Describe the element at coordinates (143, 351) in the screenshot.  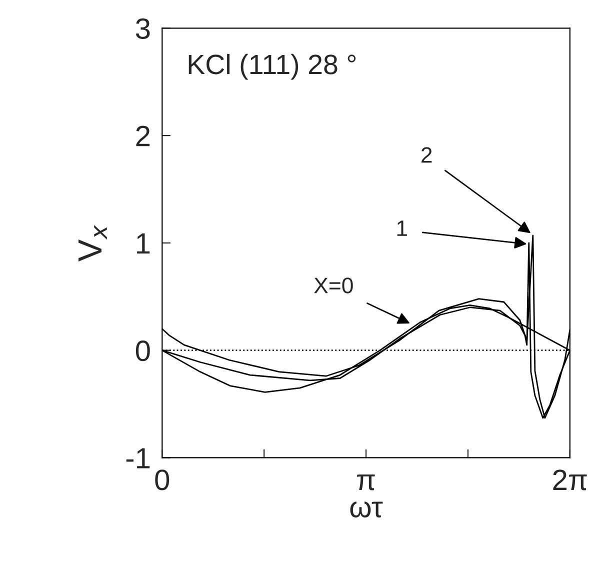
I see `y-tick-label: 0` at that location.